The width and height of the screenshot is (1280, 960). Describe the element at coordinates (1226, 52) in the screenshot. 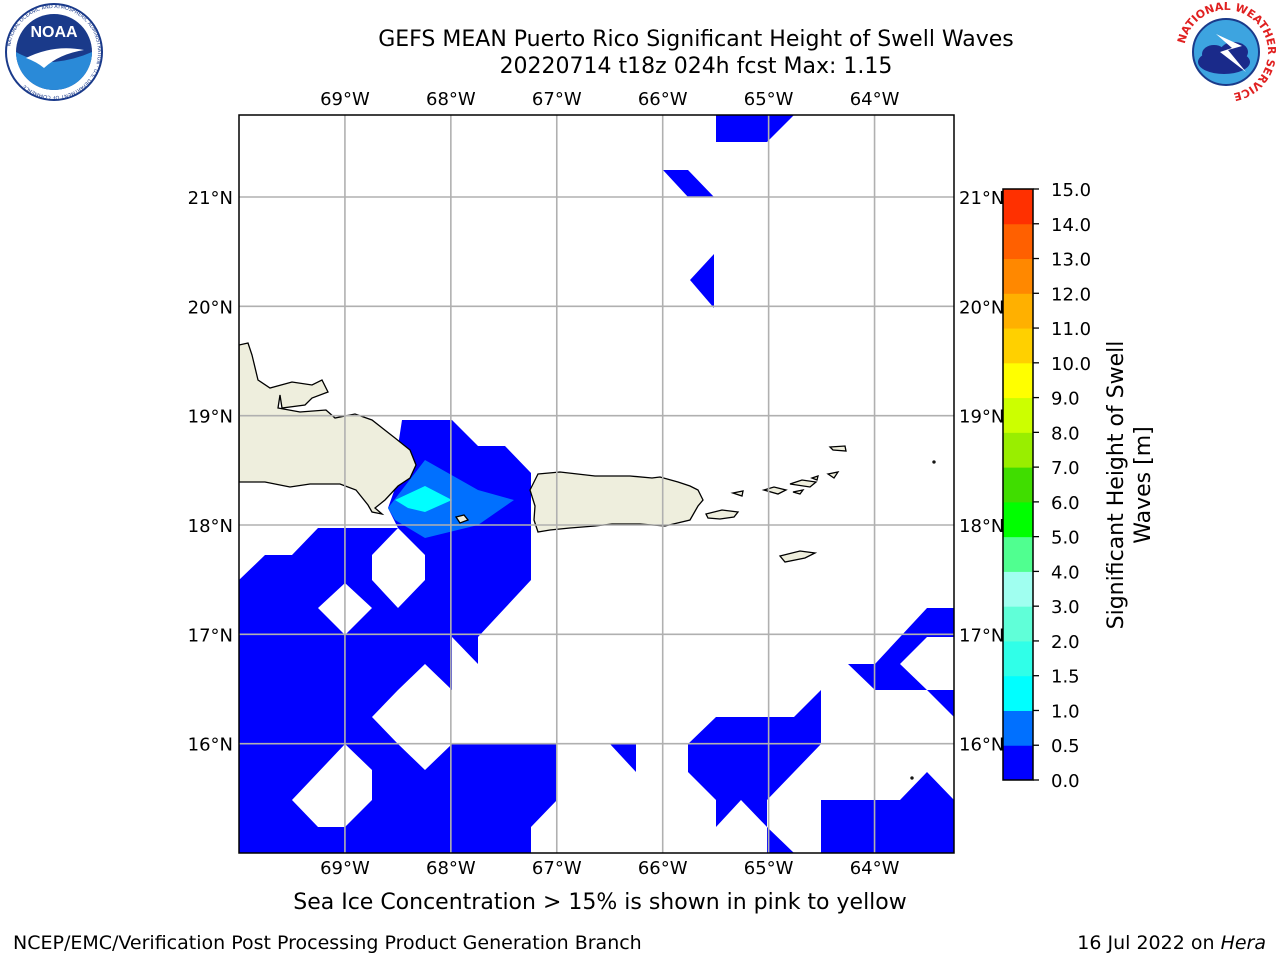

I see `nws-logo: NATIONAL WEATHER SERVICE` at that location.